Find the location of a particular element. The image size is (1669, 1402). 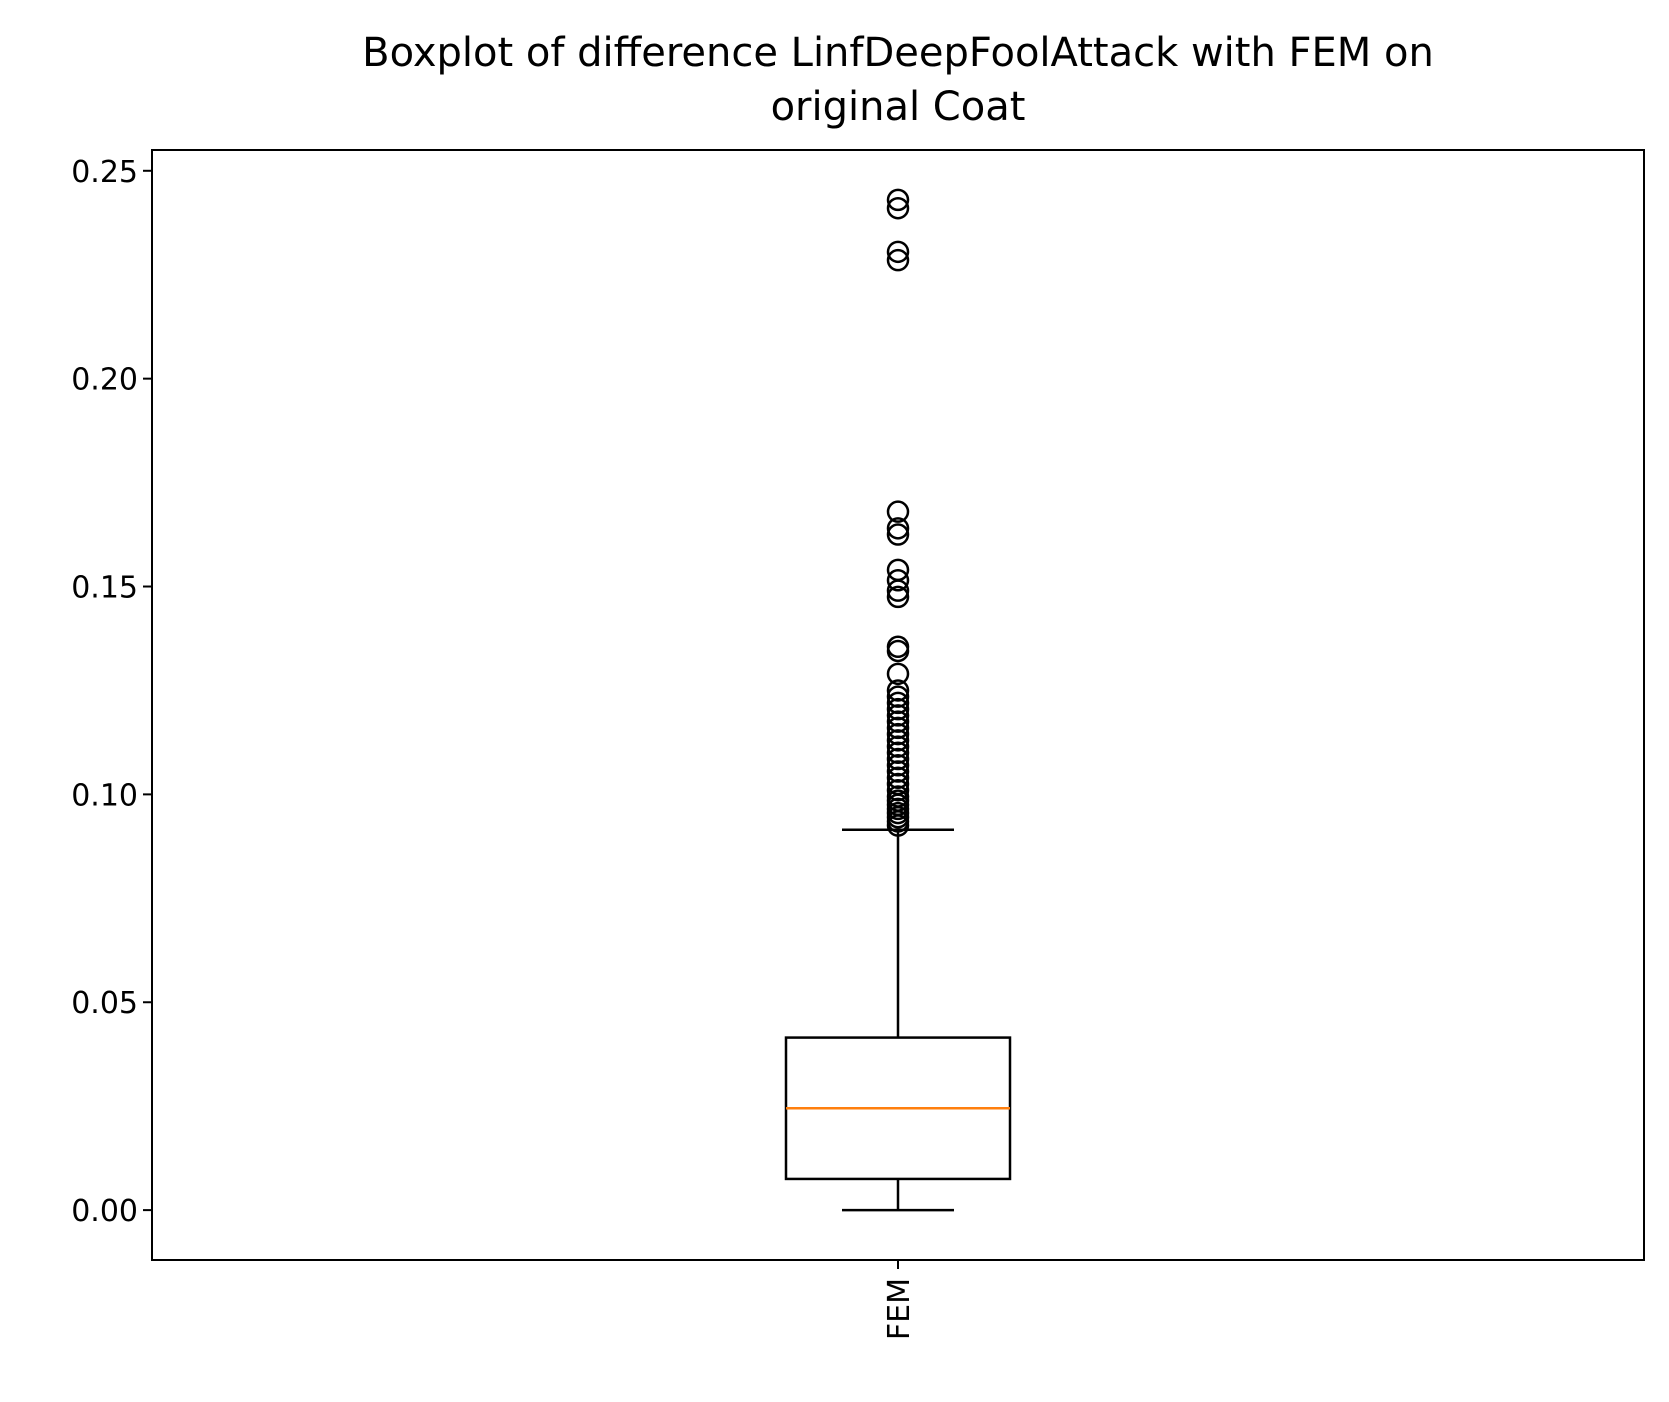

y-tick-label: 0.00 is located at coordinates (104, 1211).